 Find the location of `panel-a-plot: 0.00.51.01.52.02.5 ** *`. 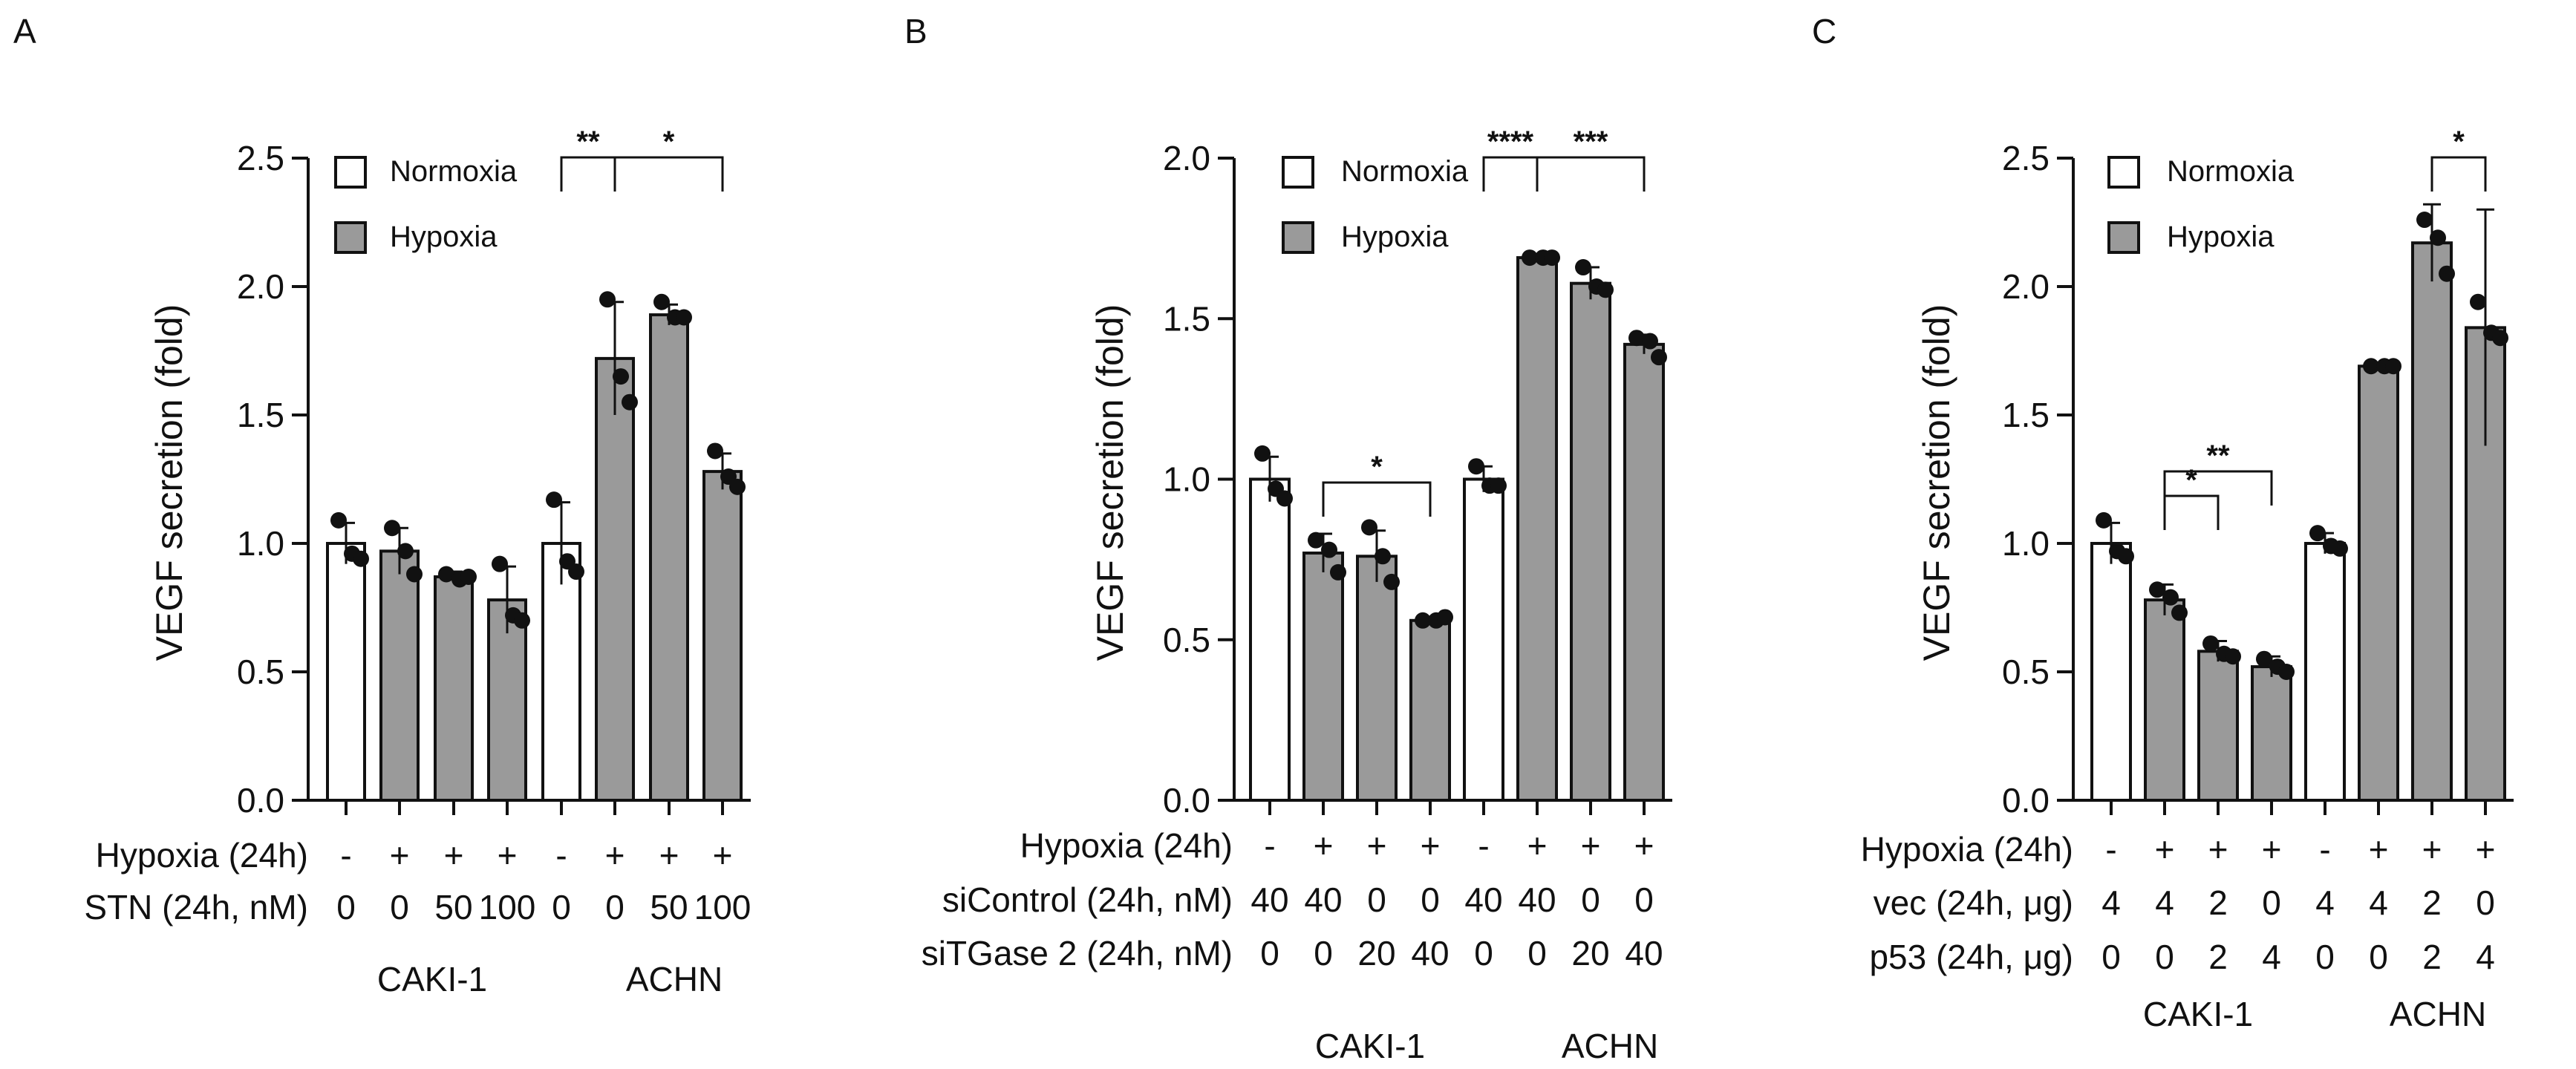

panel-a-plot: 0.00.51.01.52.02.5 ** * is located at coordinates (494, 472).